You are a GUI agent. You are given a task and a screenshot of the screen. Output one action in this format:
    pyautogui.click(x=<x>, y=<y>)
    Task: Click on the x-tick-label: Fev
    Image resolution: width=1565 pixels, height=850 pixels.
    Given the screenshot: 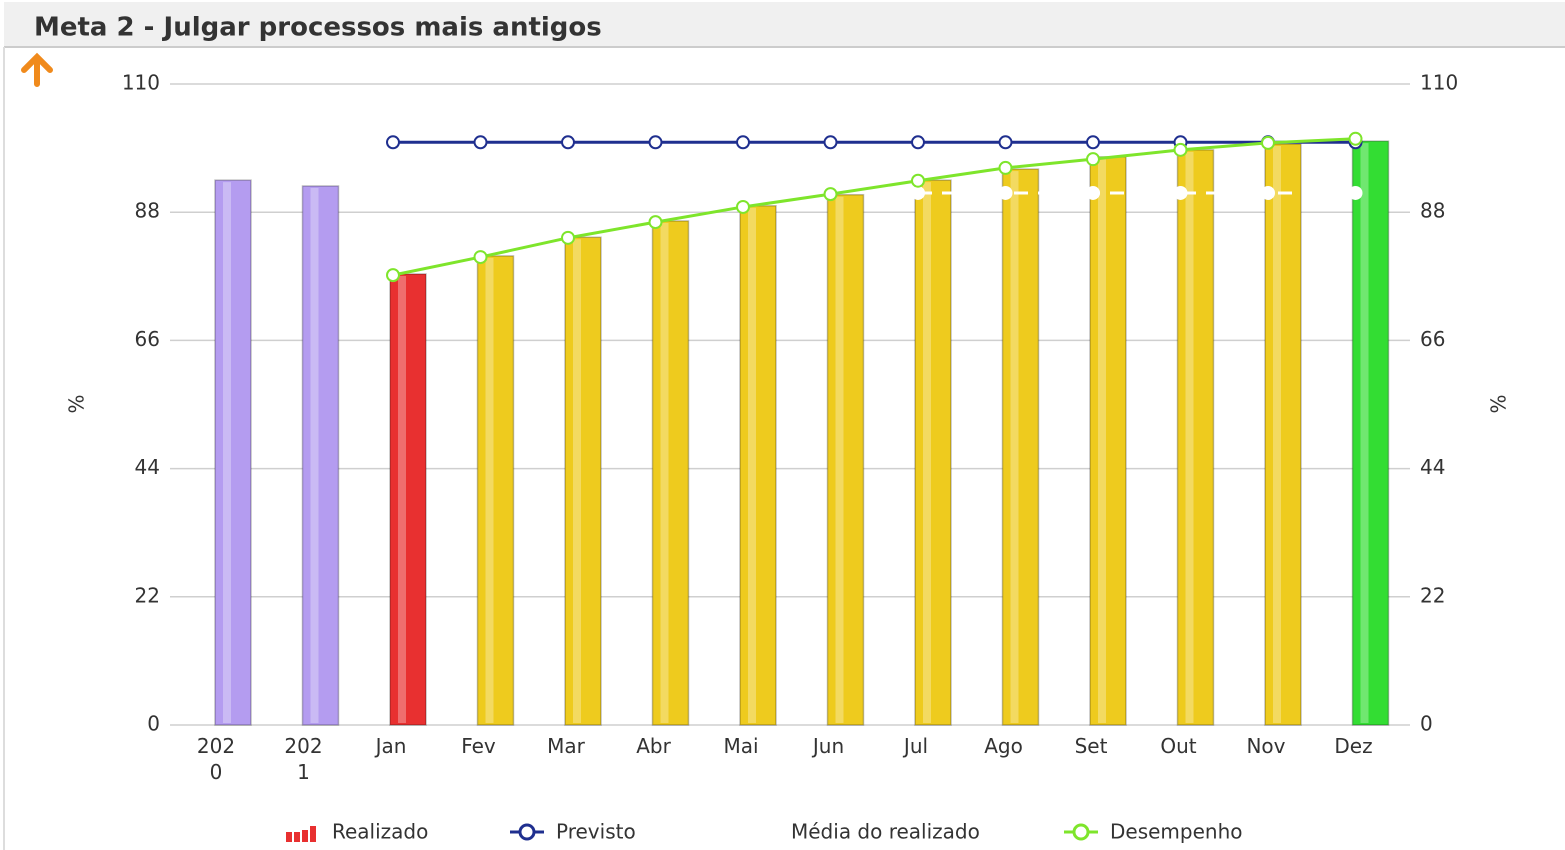 What is the action you would take?
    pyautogui.click(x=478, y=746)
    